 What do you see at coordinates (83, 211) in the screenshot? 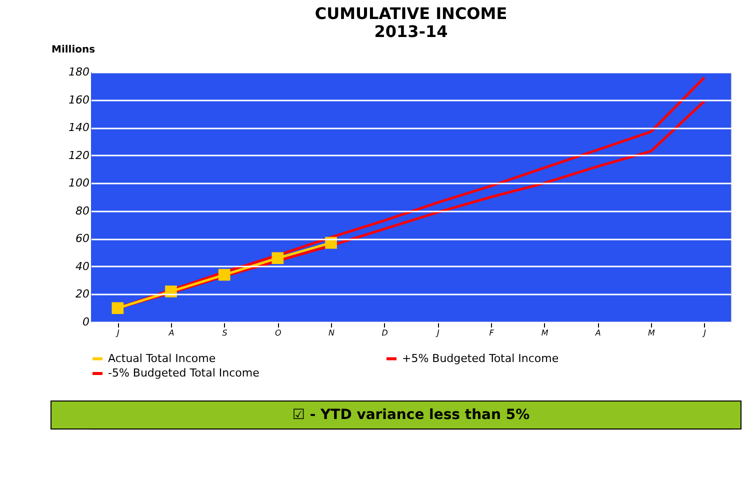
I see `y-tick-label: 80` at bounding box center [83, 211].